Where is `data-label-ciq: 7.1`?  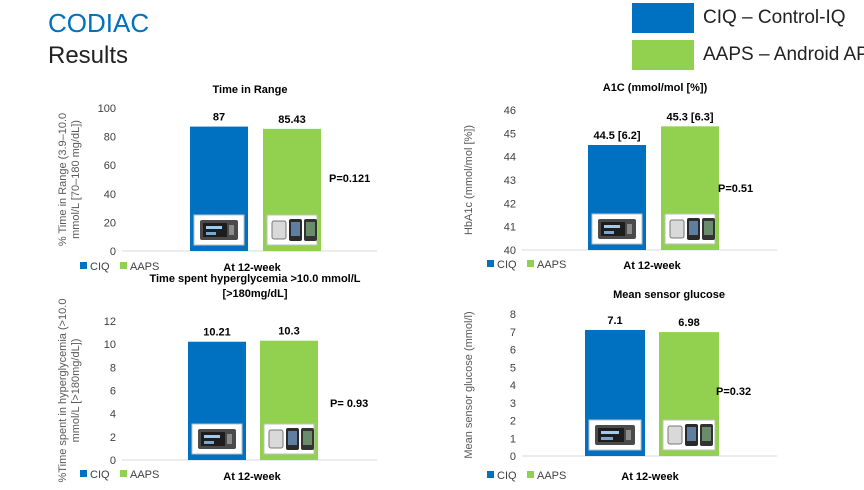 data-label-ciq: 7.1 is located at coordinates (614, 321).